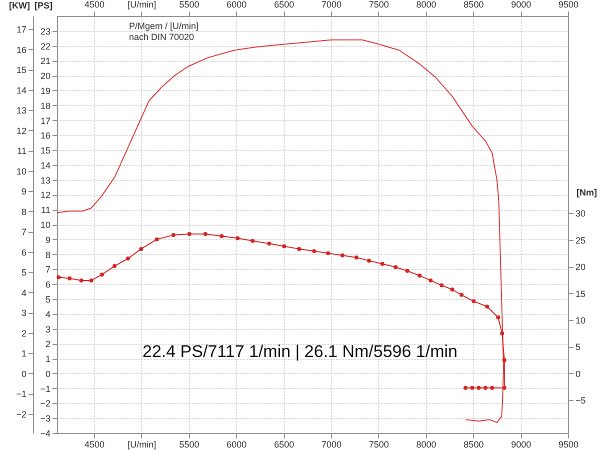 The image size is (600, 450). What do you see at coordinates (521, 445) in the screenshot?
I see `x-tick-label: 9000` at bounding box center [521, 445].